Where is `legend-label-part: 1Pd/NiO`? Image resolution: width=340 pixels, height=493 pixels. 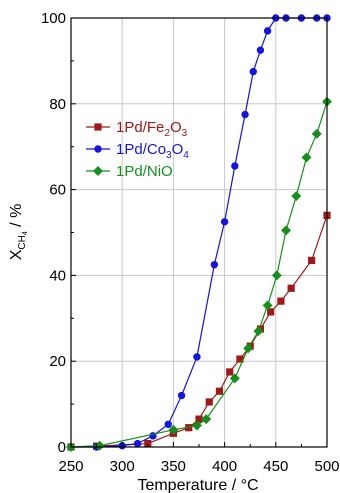
legend-label-part: 1Pd/NiO is located at coordinates (144, 171).